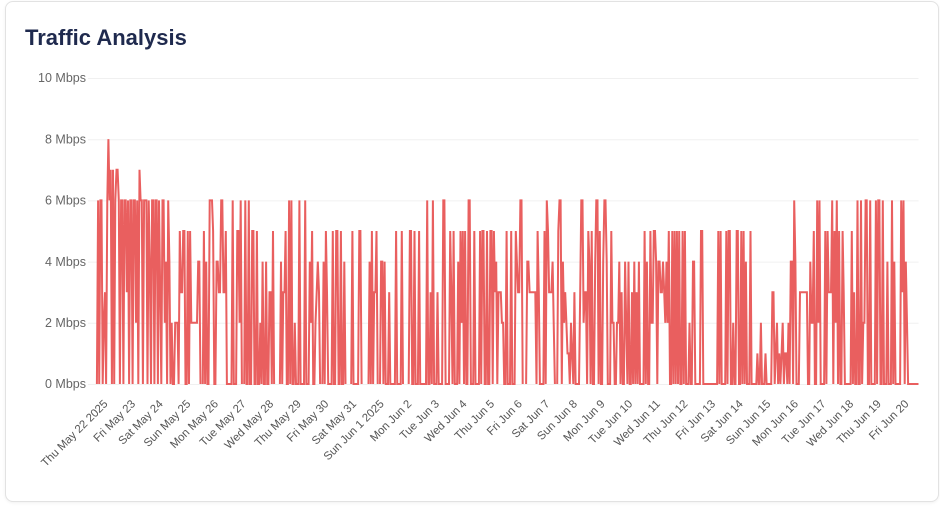  Describe the element at coordinates (65, 384) in the screenshot. I see `svg-text: 0 Mbps` at that location.